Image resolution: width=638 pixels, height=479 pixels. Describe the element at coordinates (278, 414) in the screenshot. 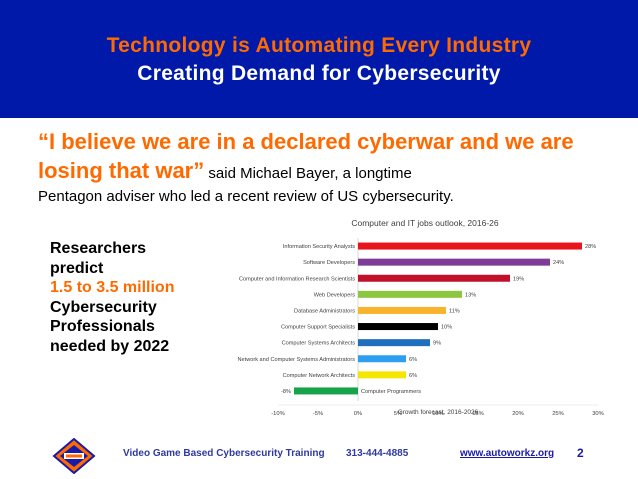

I see `chart-tick-label: -10%` at that location.